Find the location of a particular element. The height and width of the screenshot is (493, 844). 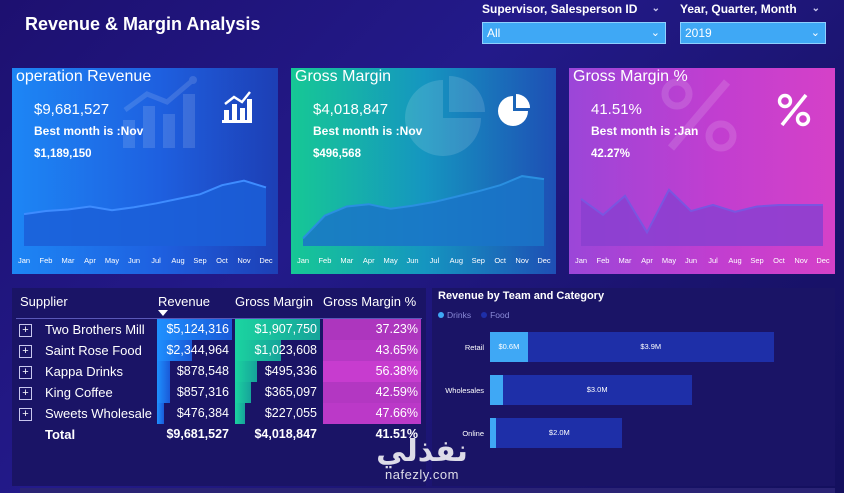

pct-cell: 43.65% is located at coordinates (372, 350).